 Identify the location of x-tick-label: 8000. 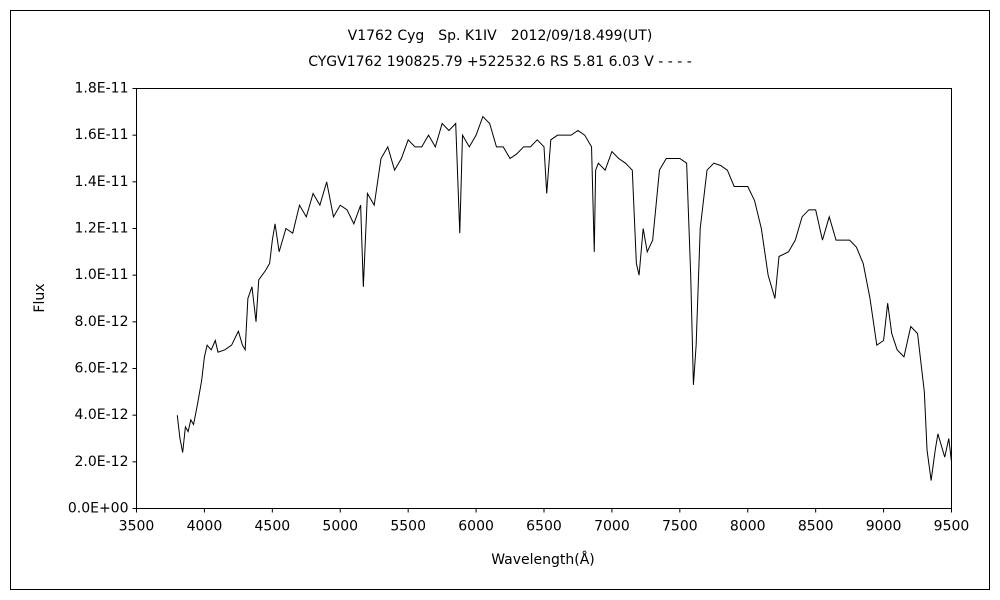
(748, 527).